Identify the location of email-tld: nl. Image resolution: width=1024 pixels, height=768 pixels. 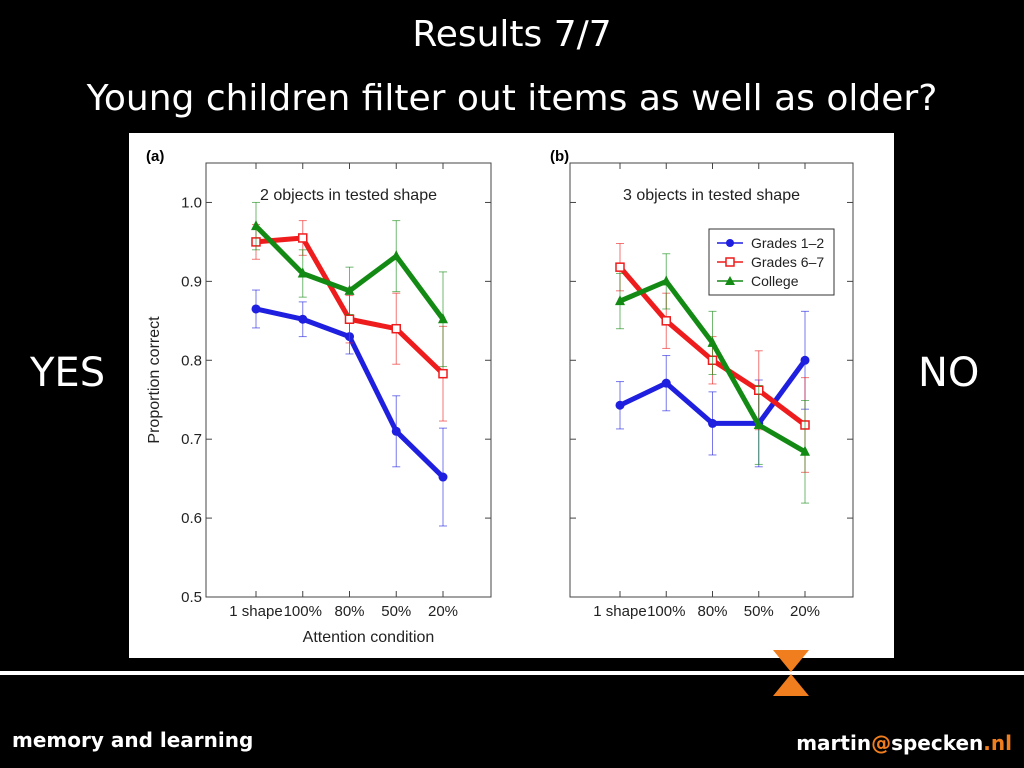
(1001, 743).